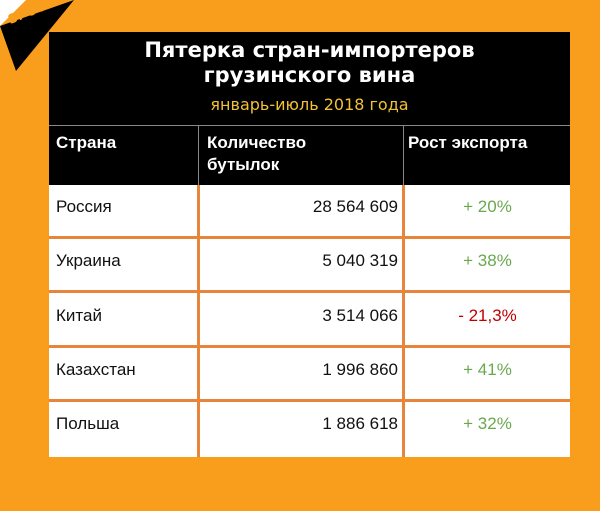 The image size is (600, 511). I want to click on column-header-bottles: Количество бутылок, so click(301, 156).